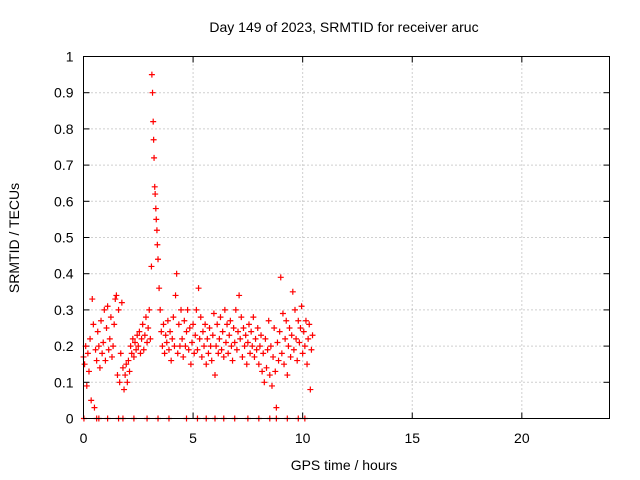  I want to click on y-tick-label: 0.8, so click(64, 129).